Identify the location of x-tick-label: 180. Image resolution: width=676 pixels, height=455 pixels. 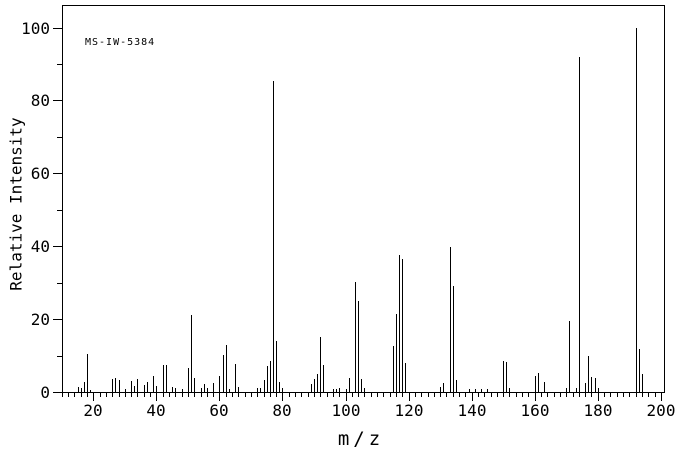
(598, 410).